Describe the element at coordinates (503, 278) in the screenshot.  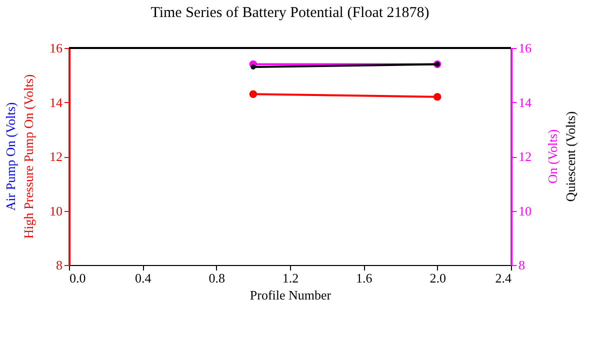
I see `x-tick-label: 2.4` at that location.